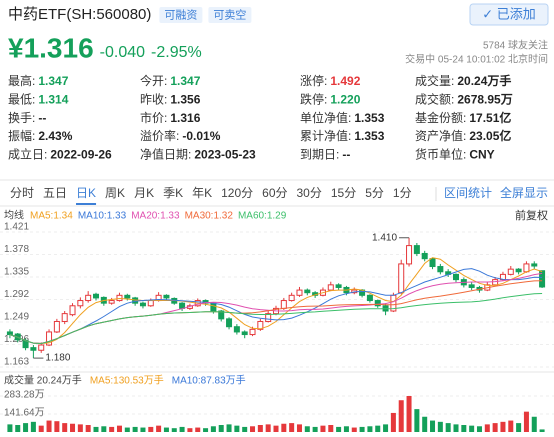 This screenshot has width=554, height=437. I want to click on tab: 60分, so click(274, 193).